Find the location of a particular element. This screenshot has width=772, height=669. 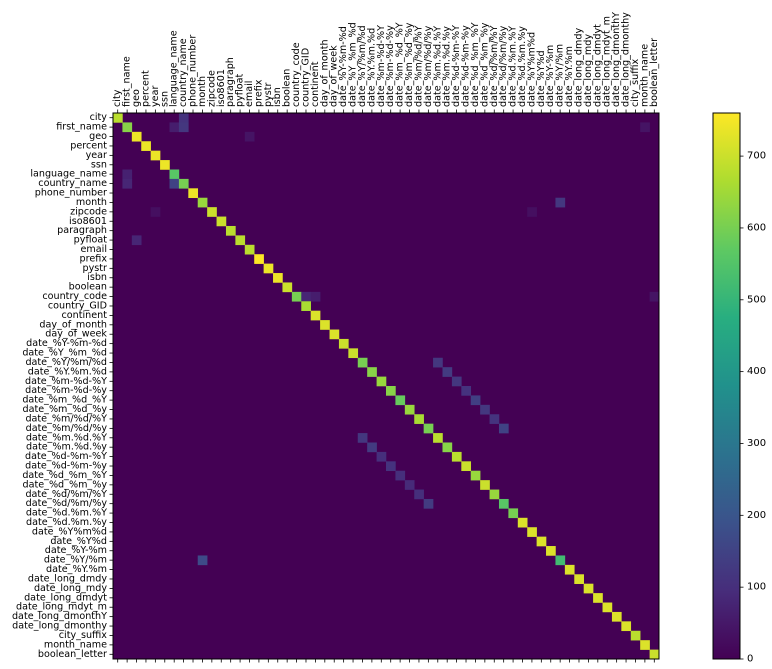

row-label: day_of_week is located at coordinates (76, 334).